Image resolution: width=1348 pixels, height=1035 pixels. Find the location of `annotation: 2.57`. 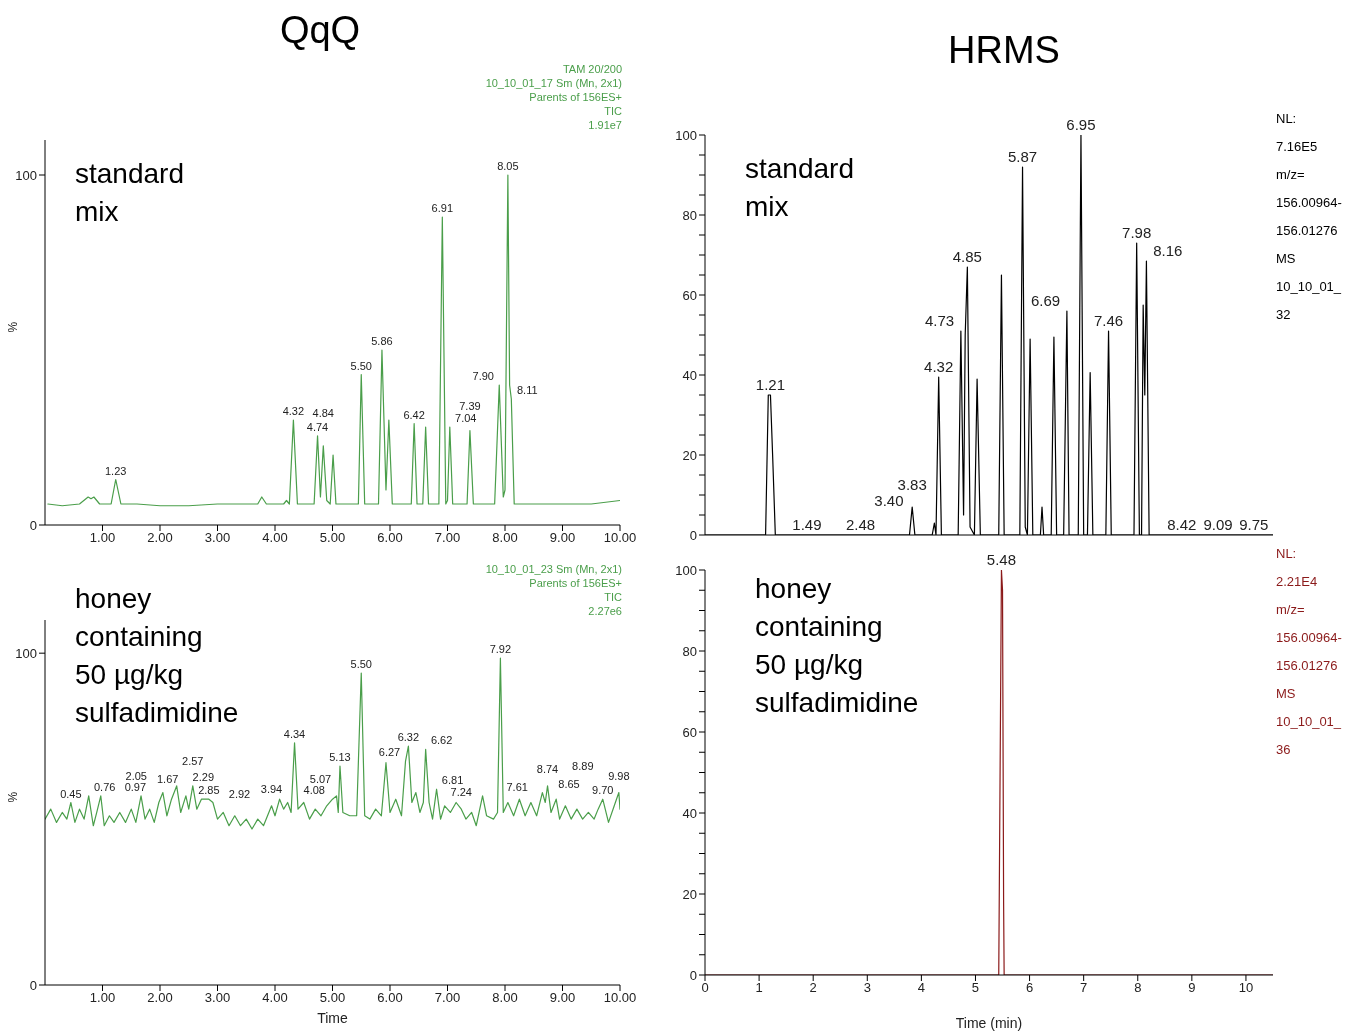

annotation: 2.57 is located at coordinates (193, 760).